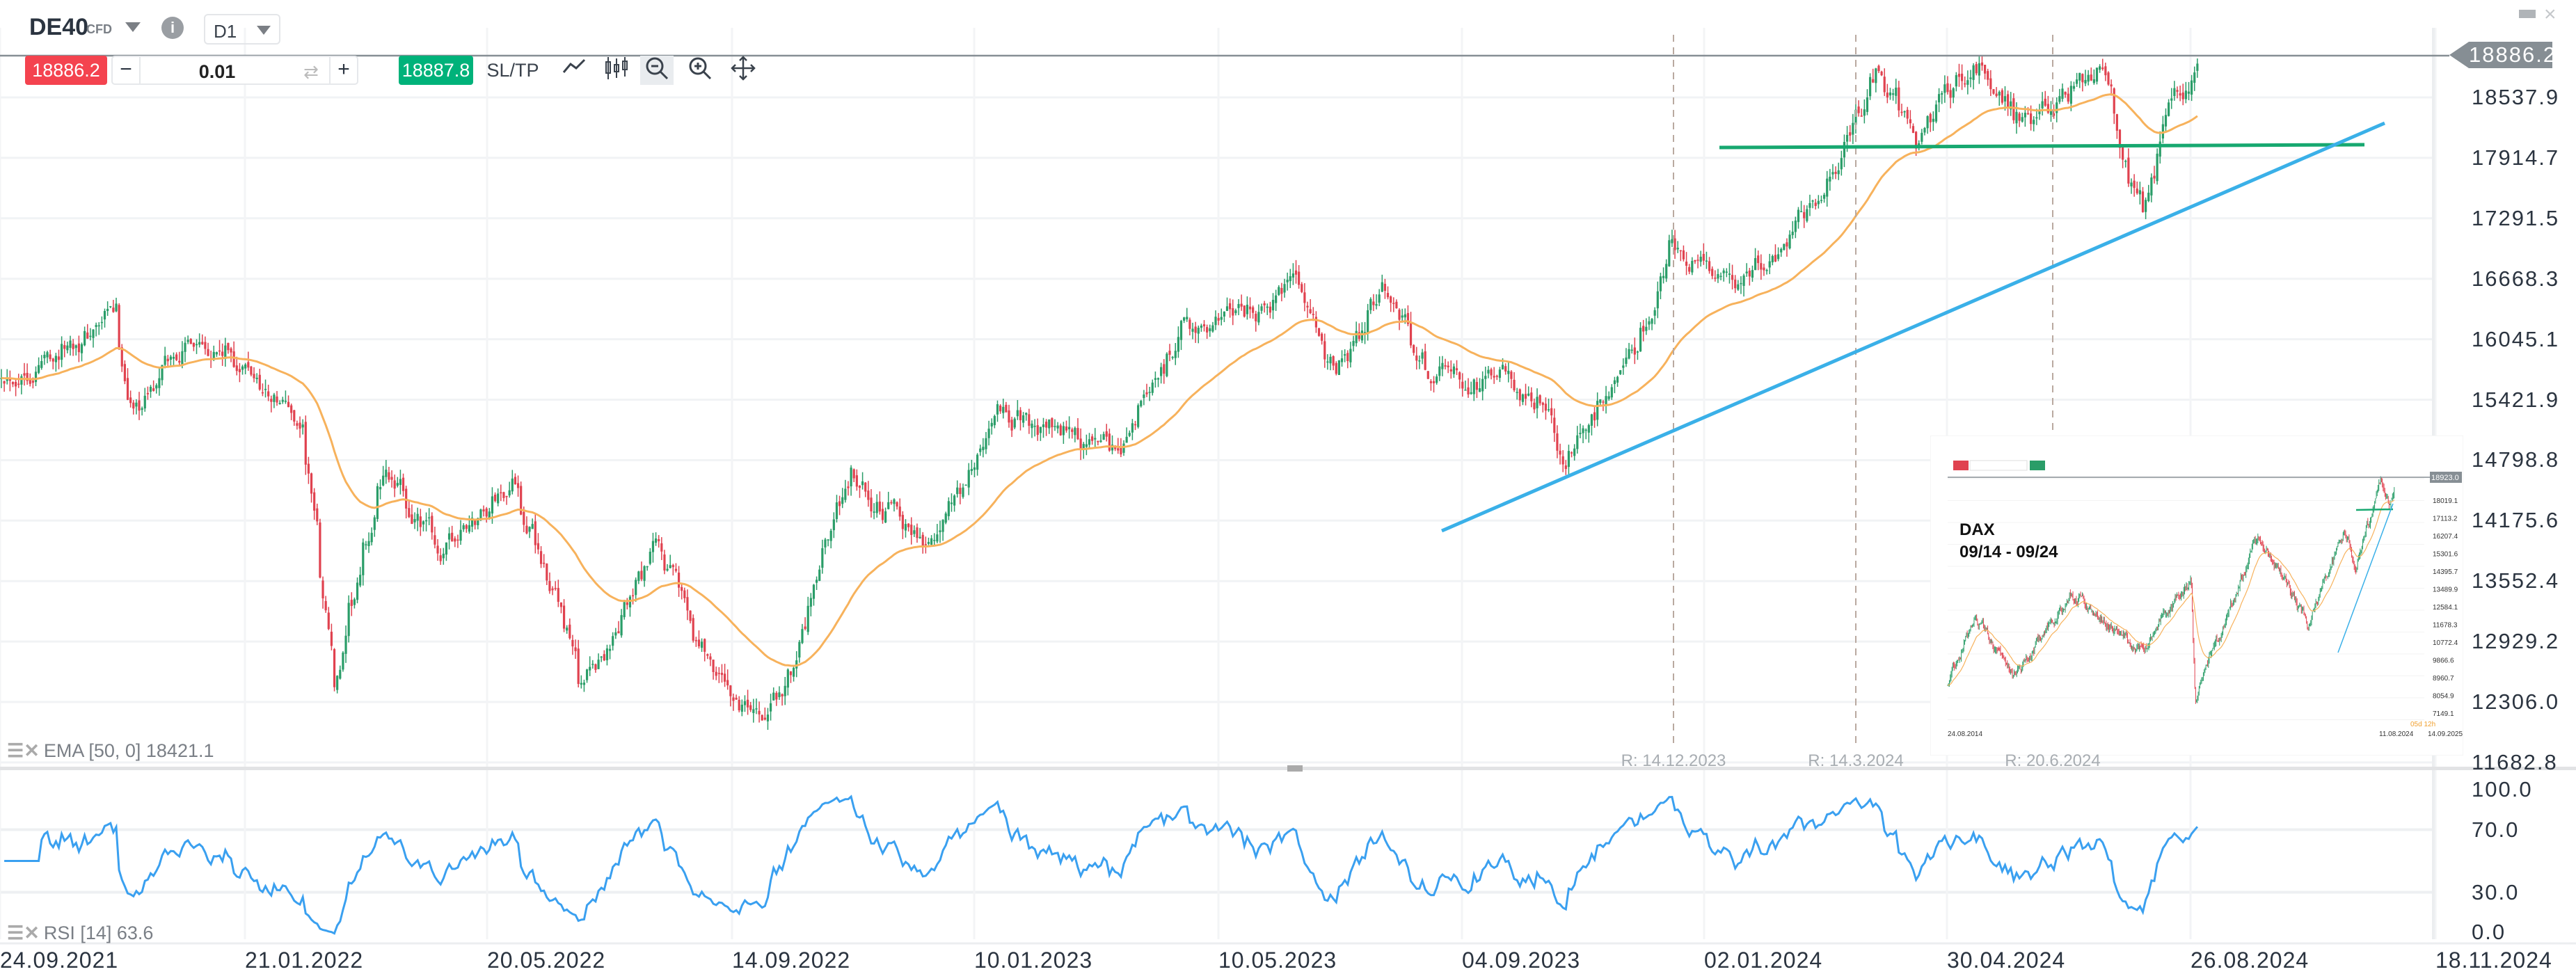 This screenshot has width=2576, height=974. I want to click on inset-ema-line, so click(2171, 593).